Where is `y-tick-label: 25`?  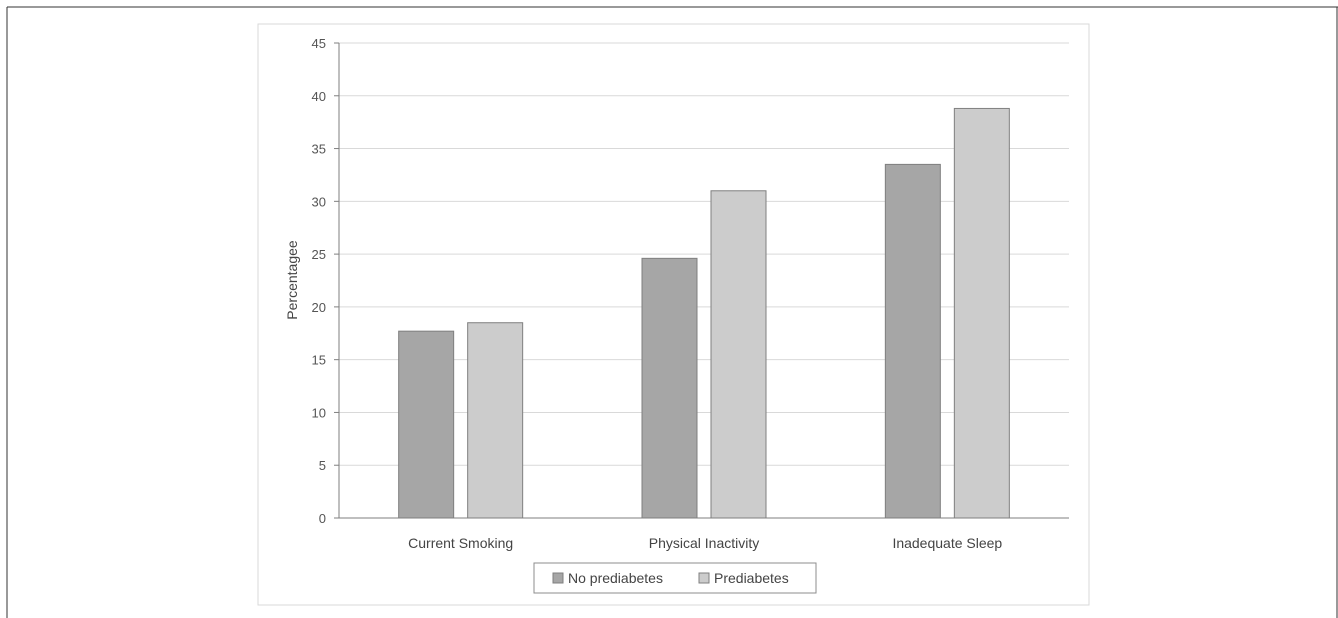
y-tick-label: 25 is located at coordinates (319, 254).